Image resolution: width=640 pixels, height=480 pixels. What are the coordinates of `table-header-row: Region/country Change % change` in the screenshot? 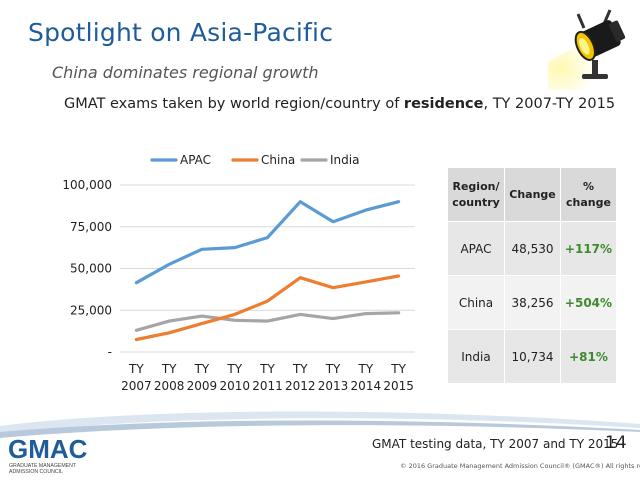 It's located at (532, 194).